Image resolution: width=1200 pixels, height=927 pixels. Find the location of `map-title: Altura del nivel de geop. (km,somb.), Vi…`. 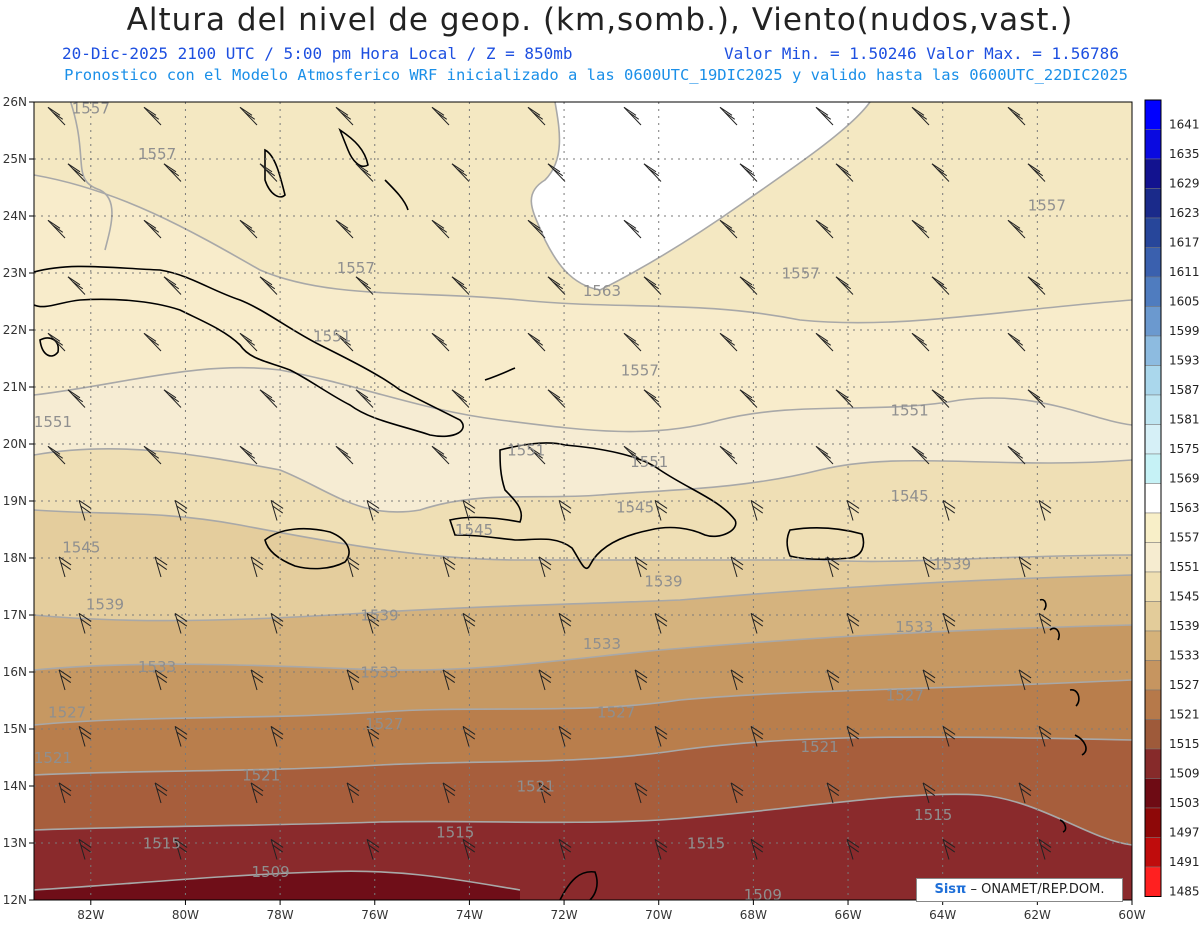

map-title: Altura del nivel de geop. (km,somb.), Vi… is located at coordinates (600, 20).